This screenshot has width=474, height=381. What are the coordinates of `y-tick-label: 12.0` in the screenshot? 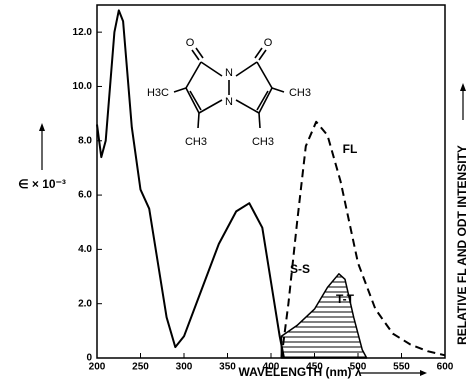 It's located at (83, 32).